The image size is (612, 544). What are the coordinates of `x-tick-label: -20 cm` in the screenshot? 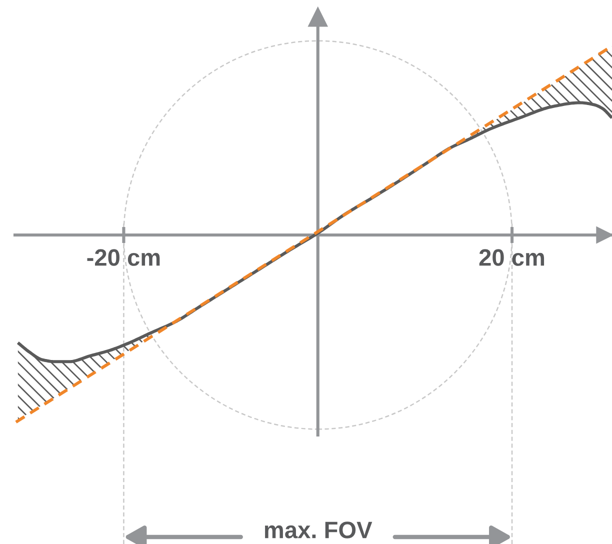 It's located at (123, 257).